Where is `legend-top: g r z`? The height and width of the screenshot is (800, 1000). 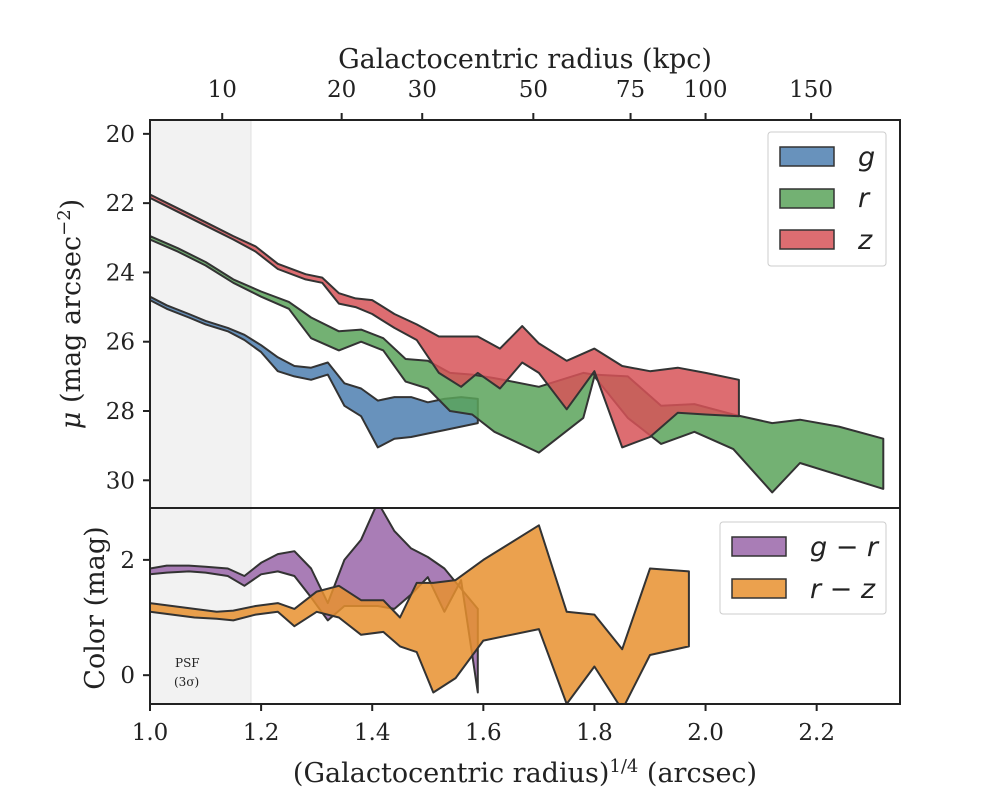
legend-top: g r z is located at coordinates (827, 199).